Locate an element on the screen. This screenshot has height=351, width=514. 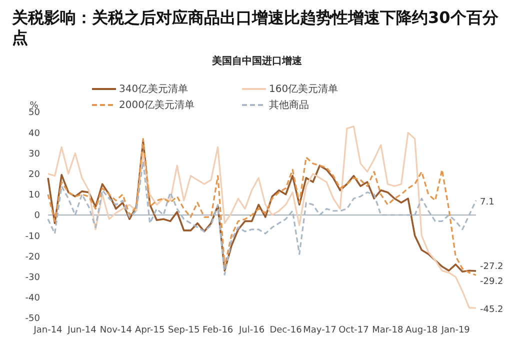
legend-label: 其他商品 is located at coordinates (289, 105).